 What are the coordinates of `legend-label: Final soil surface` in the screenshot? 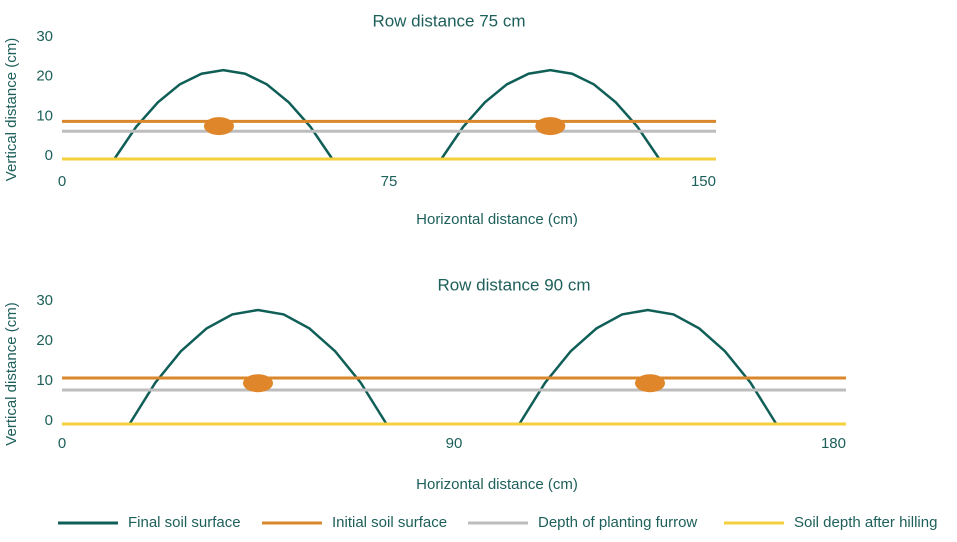 It's located at (184, 522).